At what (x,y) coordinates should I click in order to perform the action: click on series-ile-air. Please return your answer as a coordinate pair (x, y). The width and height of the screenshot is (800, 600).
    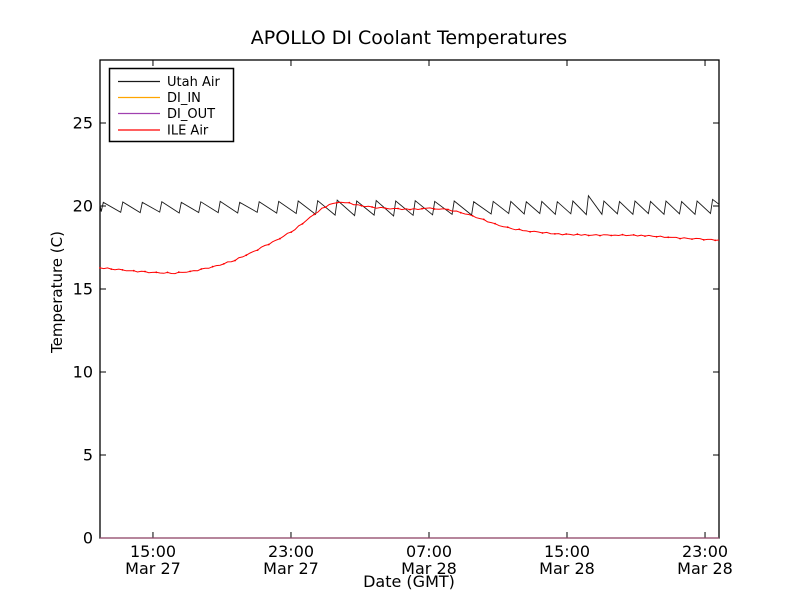
    Looking at the image, I should click on (409, 238).